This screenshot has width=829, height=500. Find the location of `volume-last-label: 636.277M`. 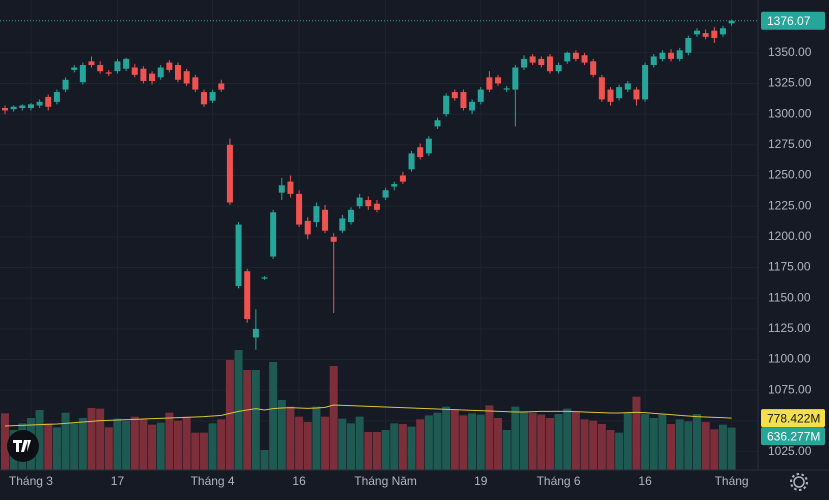

volume-last-label: 636.277M is located at coordinates (793, 436).